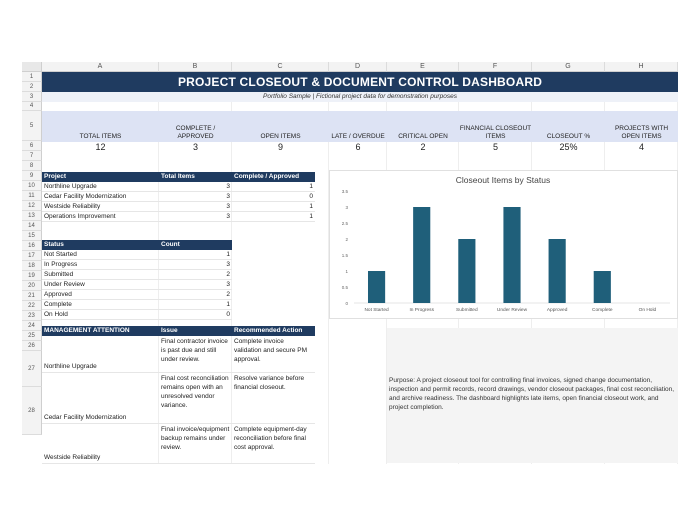 This screenshot has width=700, height=525. What do you see at coordinates (32, 346) in the screenshot?
I see `row-header-26: 26` at bounding box center [32, 346].